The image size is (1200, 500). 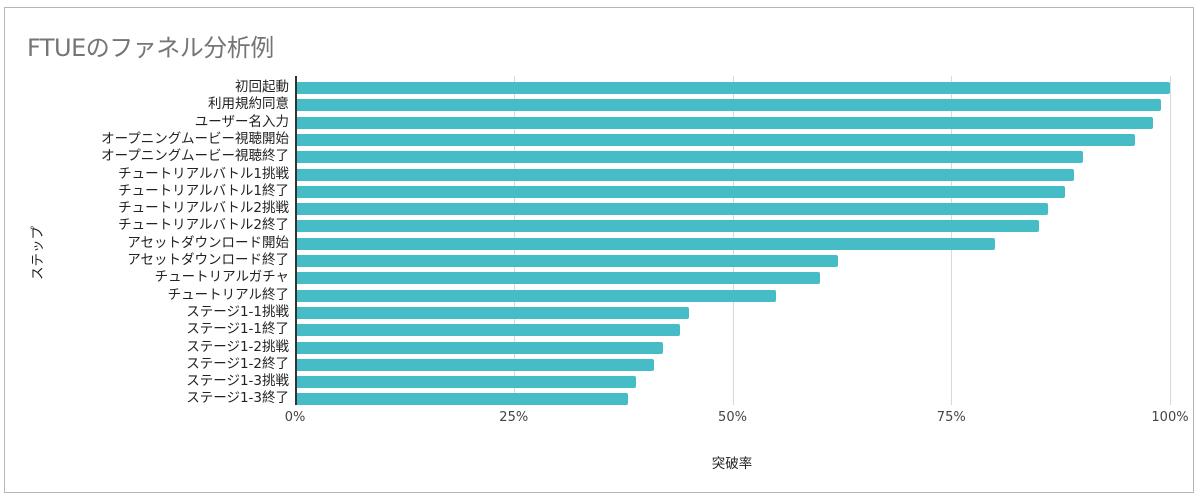 I want to click on category-label: オープニングムービー視聴開始, so click(x=195, y=138).